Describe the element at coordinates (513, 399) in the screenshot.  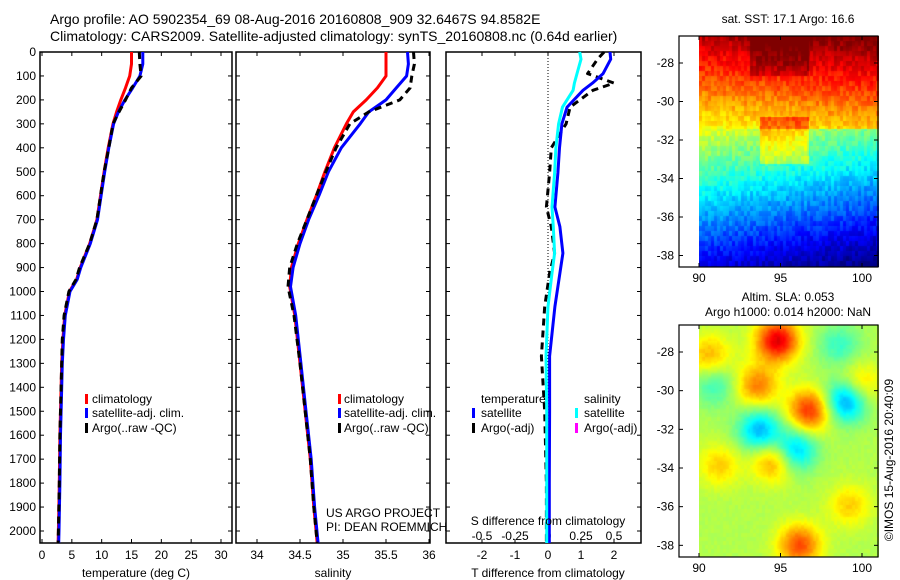
I see `legend-title-temperature: temperature` at that location.